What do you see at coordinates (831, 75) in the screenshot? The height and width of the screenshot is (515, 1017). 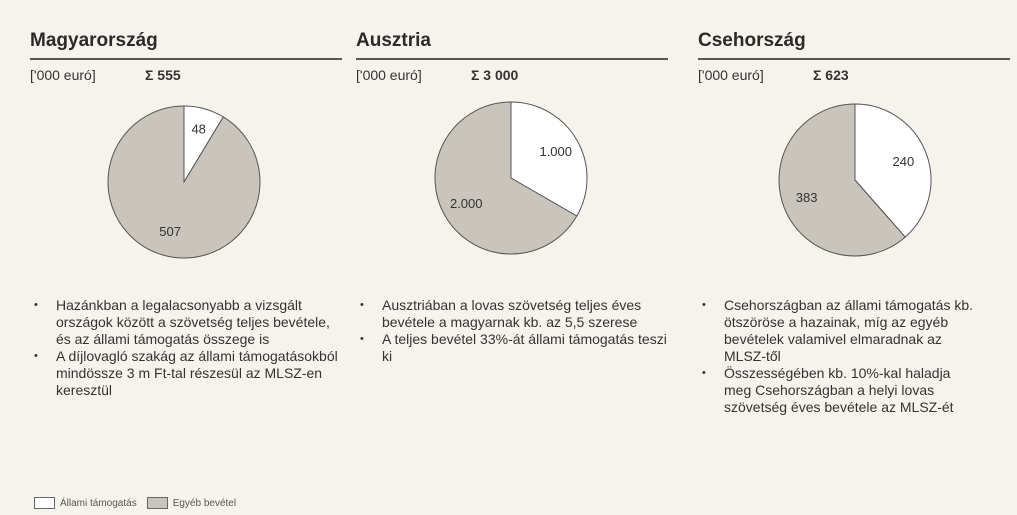 I see `total-label: Σ 623` at bounding box center [831, 75].